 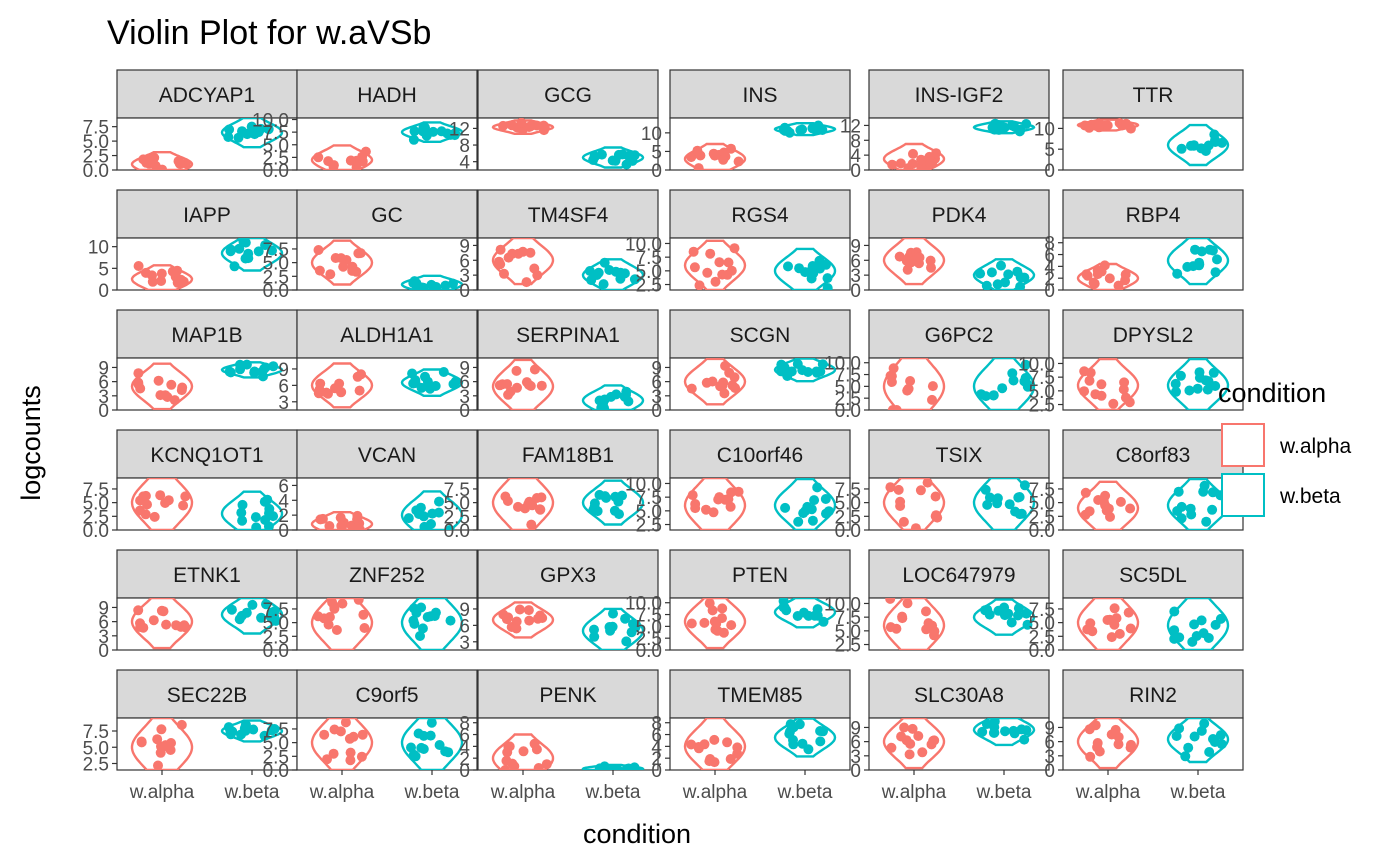 What do you see at coordinates (959, 695) in the screenshot?
I see `facet-strip-label: SLC30A8` at bounding box center [959, 695].